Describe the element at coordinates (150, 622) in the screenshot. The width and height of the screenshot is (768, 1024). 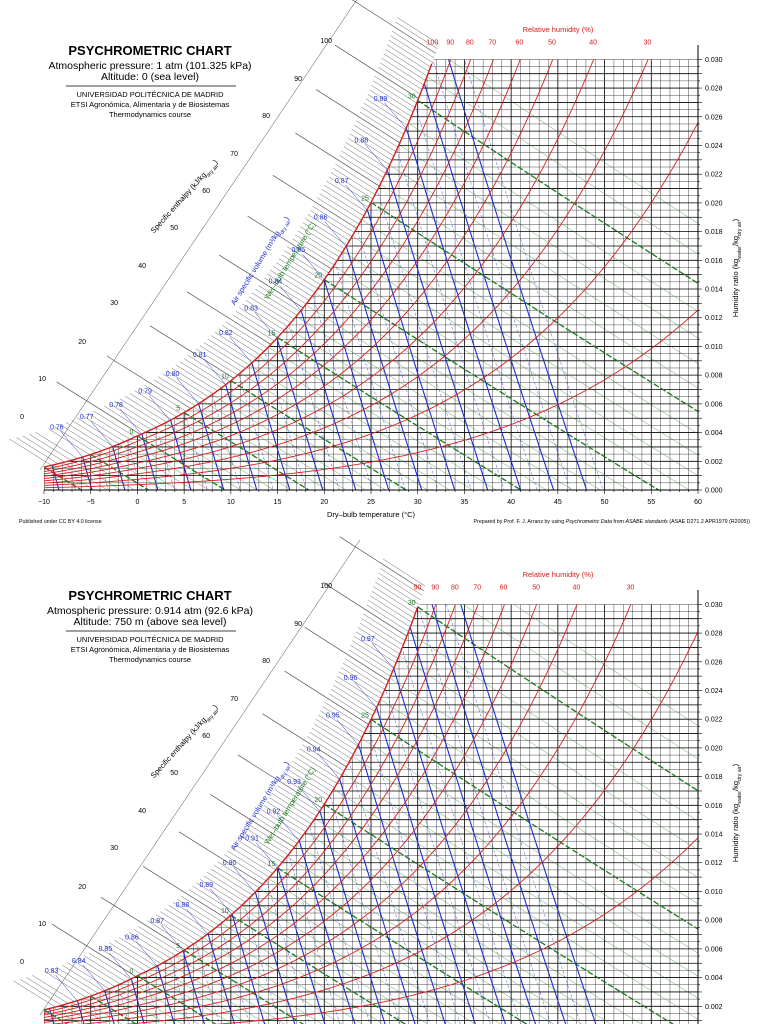
I see `altitude-text: Altitude: 750 m (above sea level)` at that location.